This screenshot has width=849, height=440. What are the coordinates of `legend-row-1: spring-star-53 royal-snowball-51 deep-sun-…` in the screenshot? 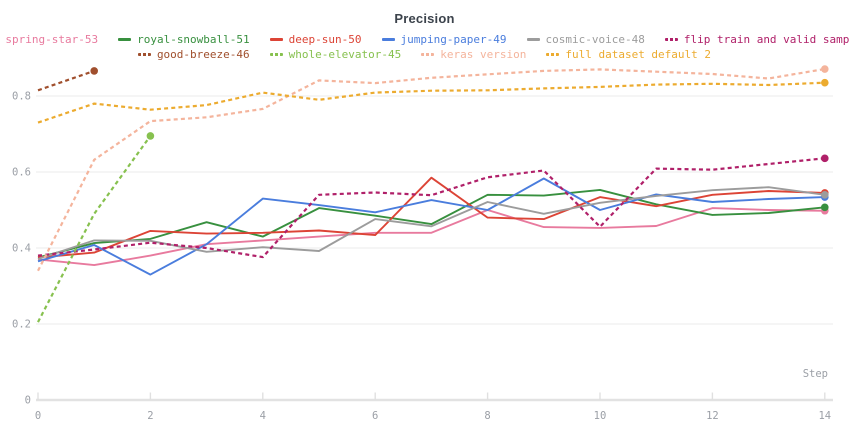 It's located at (424, 39).